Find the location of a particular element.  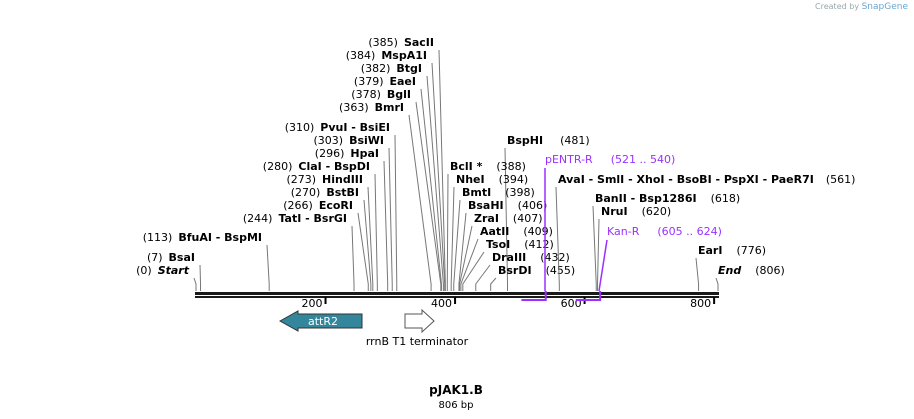

site-position: (432) is located at coordinates (555, 257).